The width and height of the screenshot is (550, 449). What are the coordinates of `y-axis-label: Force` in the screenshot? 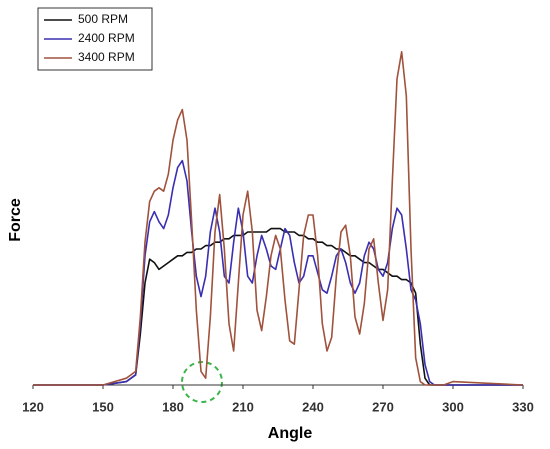 It's located at (15, 220).